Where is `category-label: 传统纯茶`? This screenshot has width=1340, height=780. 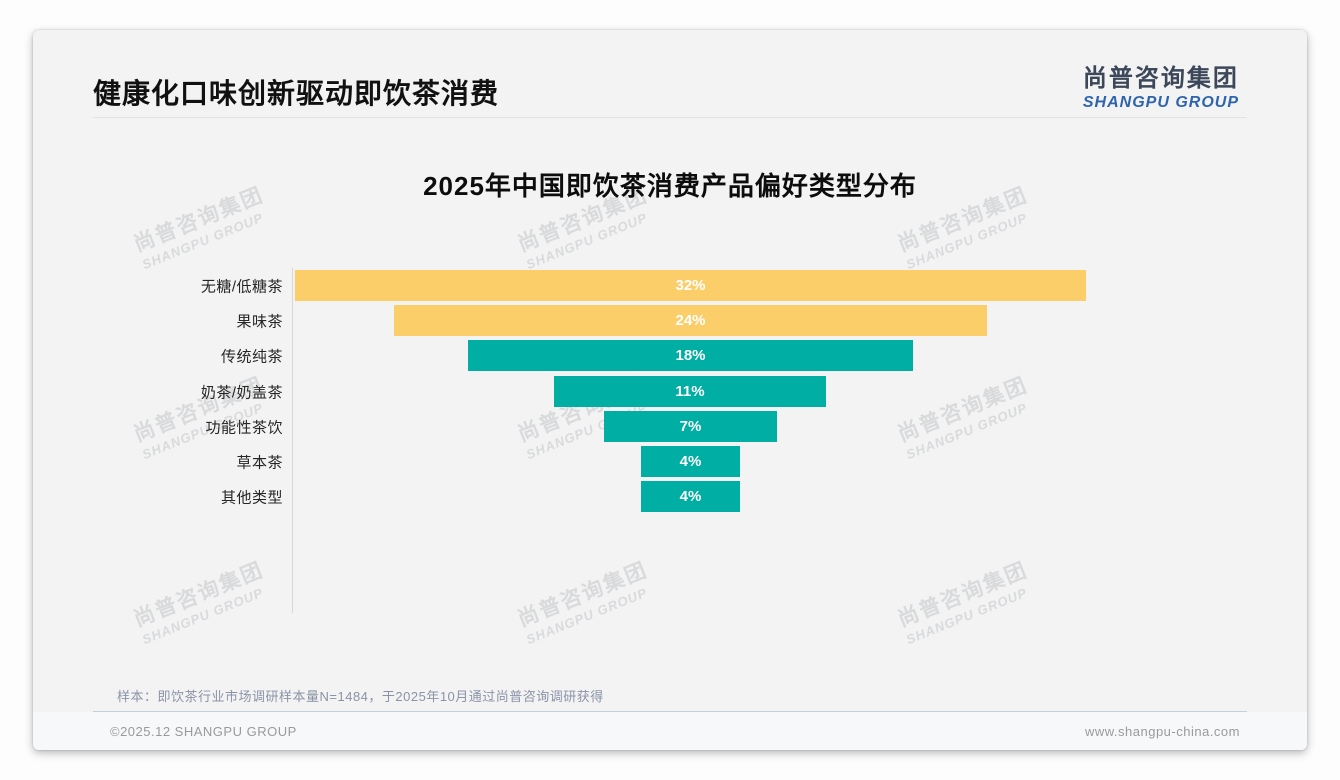 category-label: 传统纯茶 is located at coordinates (251, 356).